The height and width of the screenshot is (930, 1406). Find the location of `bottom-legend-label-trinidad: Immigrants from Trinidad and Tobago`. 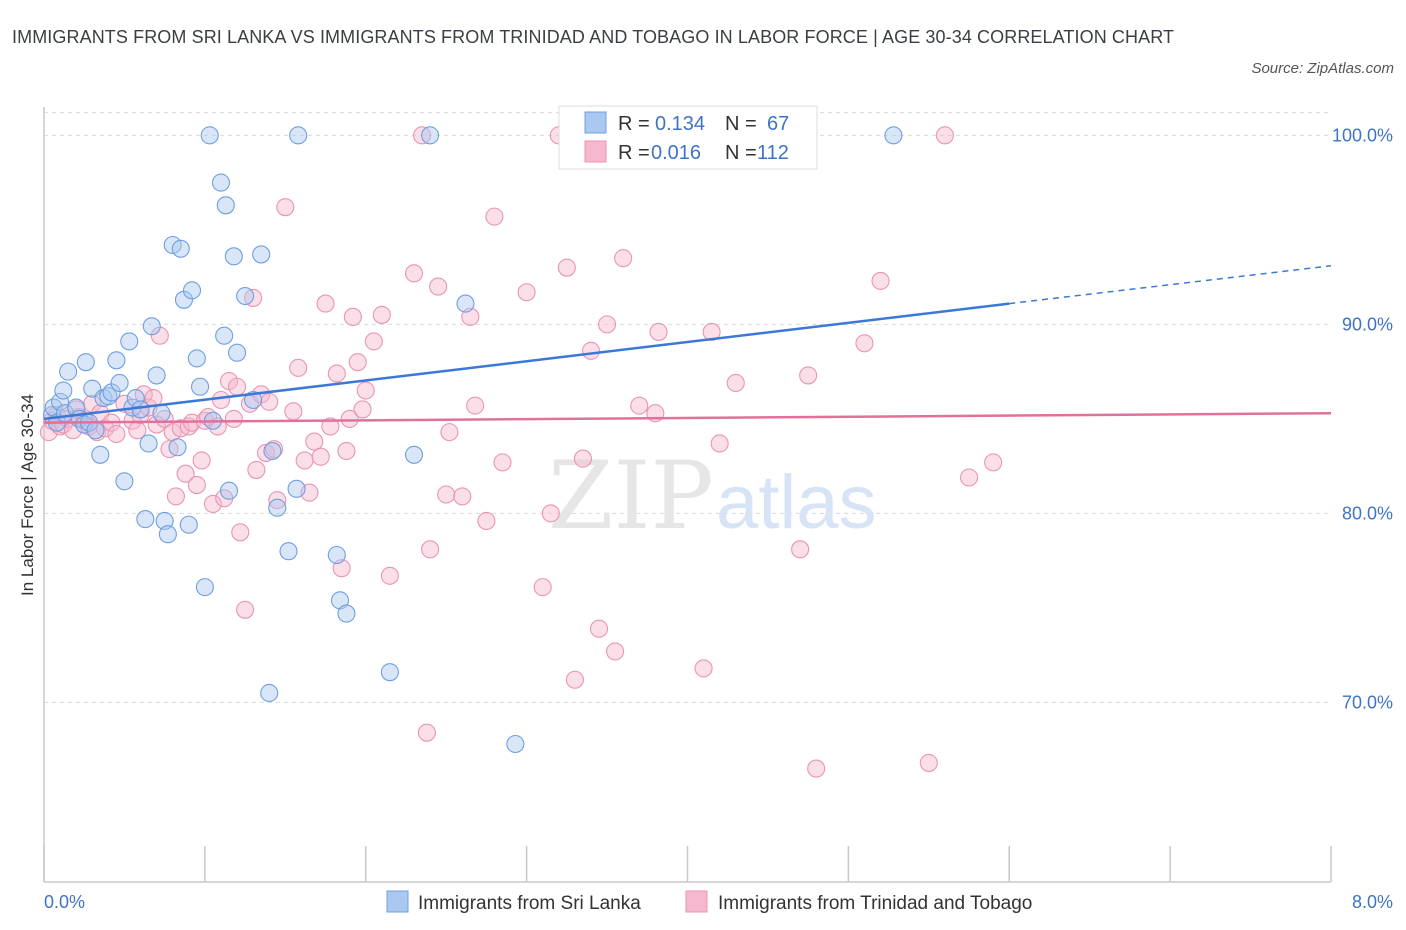

bottom-legend-label-trinidad: Immigrants from Trinidad and Tobago is located at coordinates (875, 903).